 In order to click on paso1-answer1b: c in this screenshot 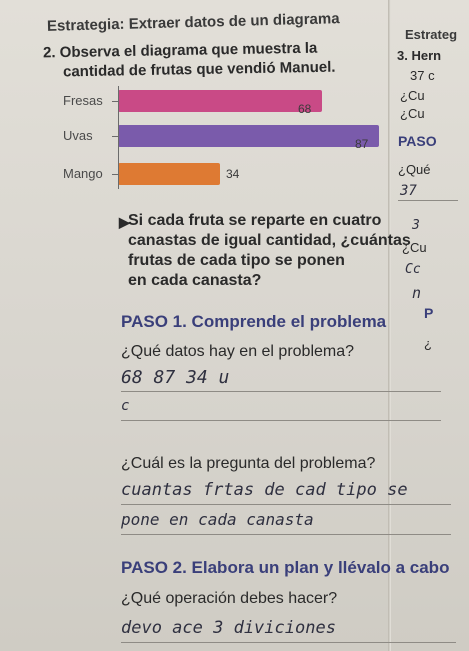, I will do `click(125, 406)`.